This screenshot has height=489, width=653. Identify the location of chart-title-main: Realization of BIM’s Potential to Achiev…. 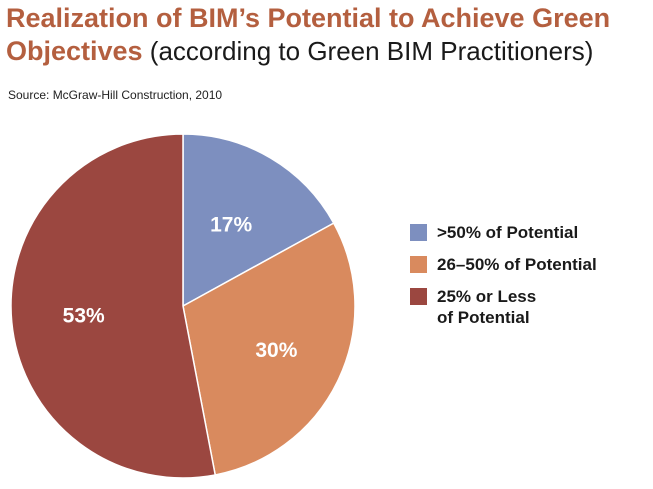
(308, 34).